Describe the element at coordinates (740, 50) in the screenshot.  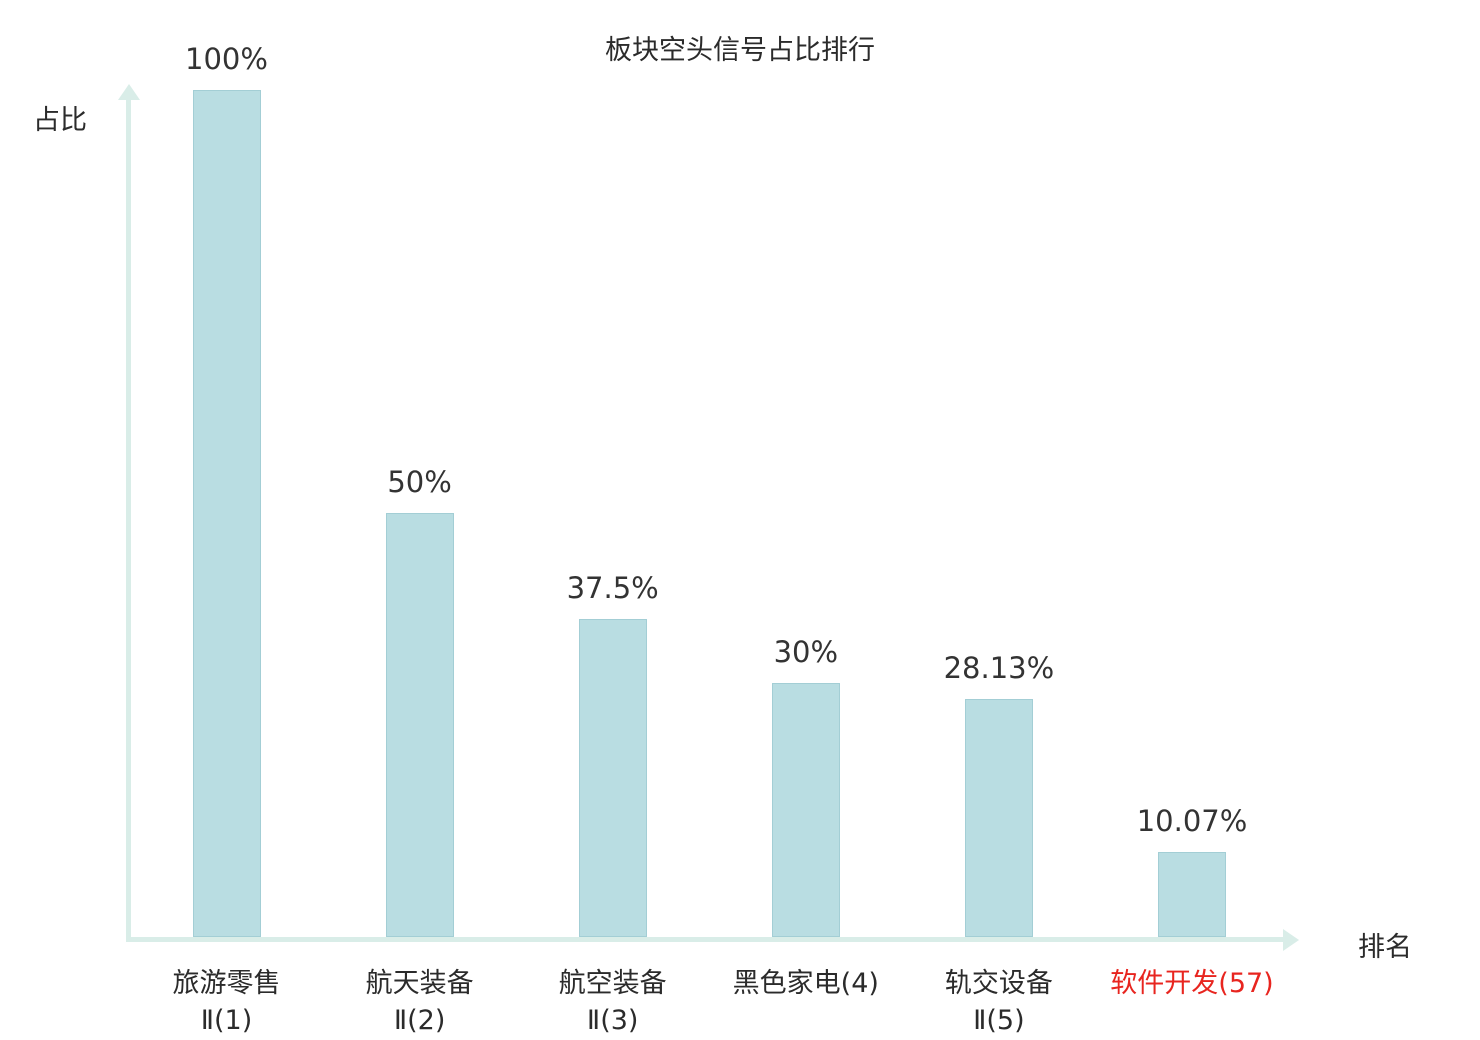
I see `chart-title: 板块空头信号占比排行` at that location.